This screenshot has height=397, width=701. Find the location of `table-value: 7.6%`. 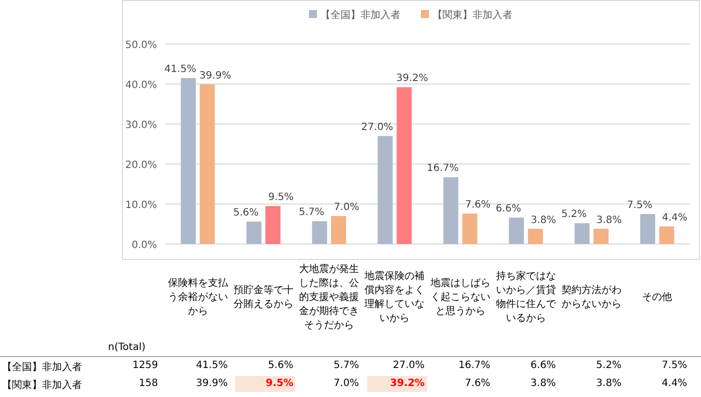

table-value: 7.6% is located at coordinates (478, 384).